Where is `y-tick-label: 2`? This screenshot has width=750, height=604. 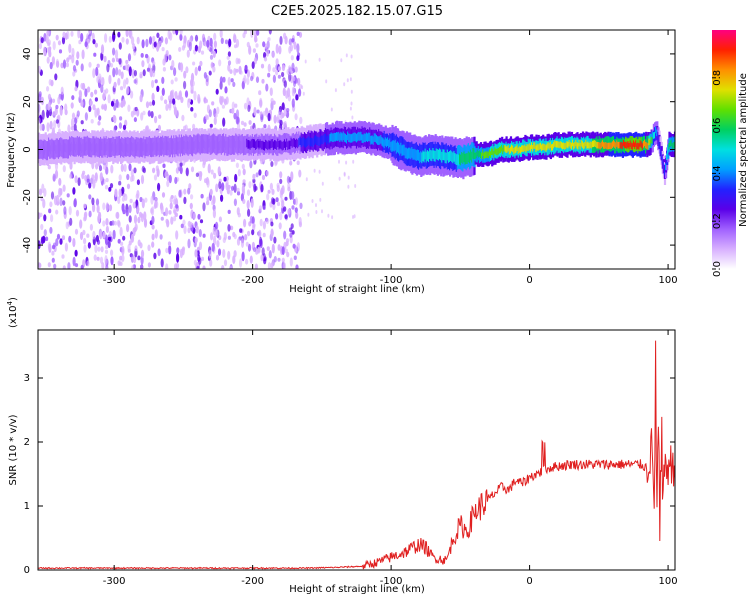 y-tick-label: 2 is located at coordinates (27, 442).